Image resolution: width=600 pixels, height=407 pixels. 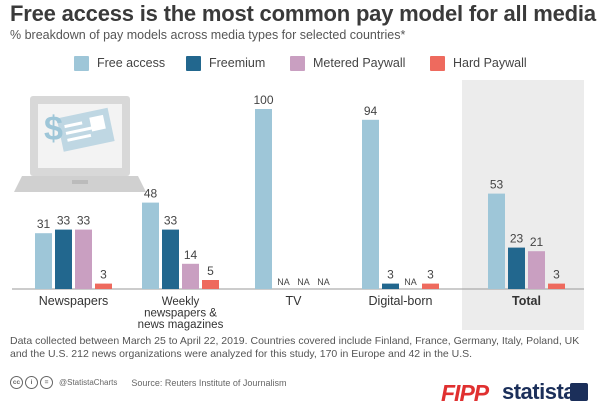 I want to click on x-tick-label-digital-born: Digital-born, so click(x=401, y=301).